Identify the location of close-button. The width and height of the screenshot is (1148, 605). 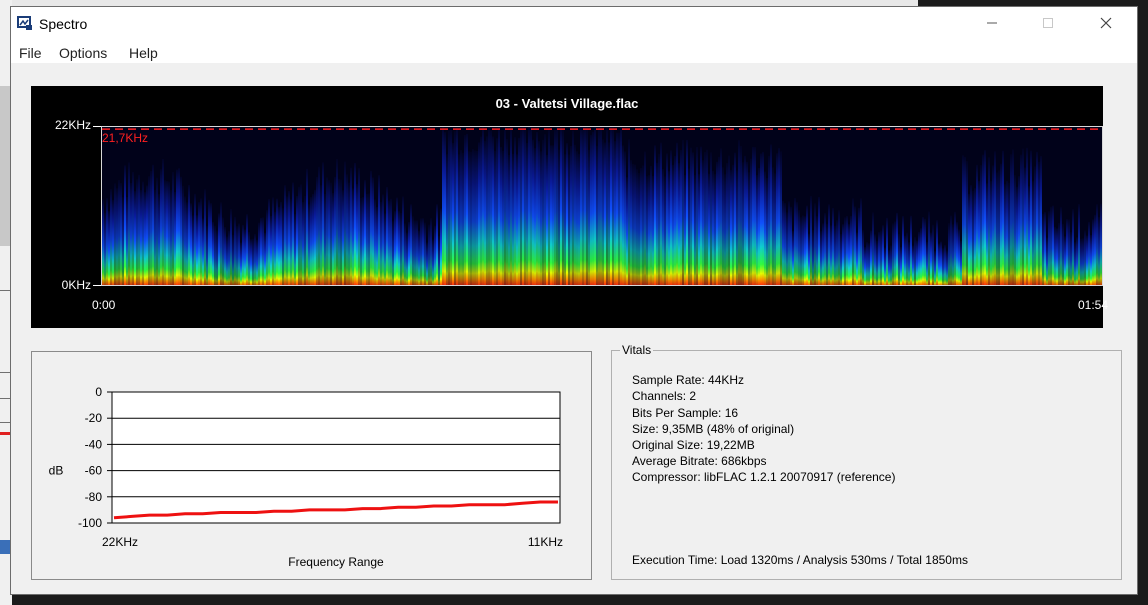
(1106, 23).